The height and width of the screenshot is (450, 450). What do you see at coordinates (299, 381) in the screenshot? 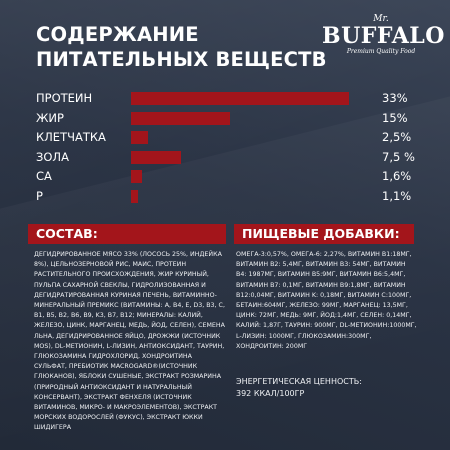
I see `energy-label: ЭНЕРГЕТИЧЕСКАЯ ЦЕННОСТЬ:` at bounding box center [299, 381].